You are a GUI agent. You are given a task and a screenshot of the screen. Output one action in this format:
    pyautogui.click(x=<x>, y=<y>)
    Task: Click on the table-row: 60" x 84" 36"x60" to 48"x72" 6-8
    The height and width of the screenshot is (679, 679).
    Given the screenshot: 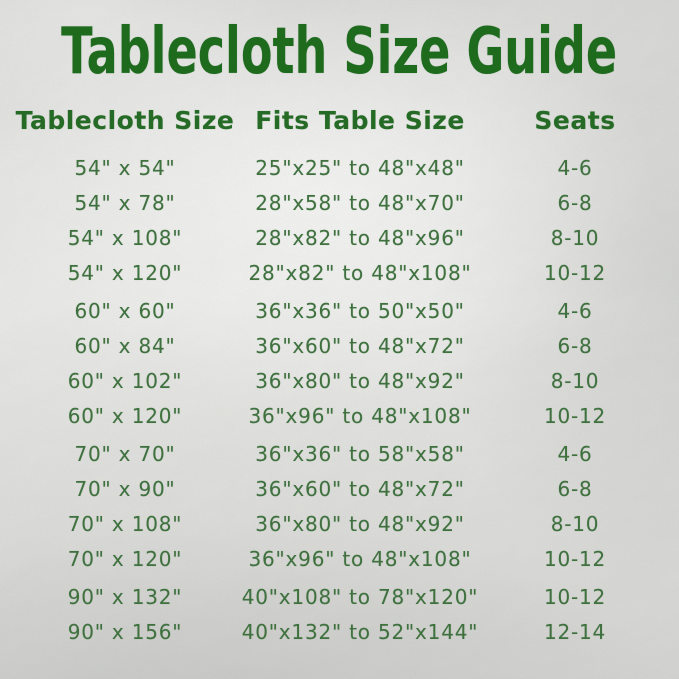 What is the action you would take?
    pyautogui.click(x=339, y=345)
    